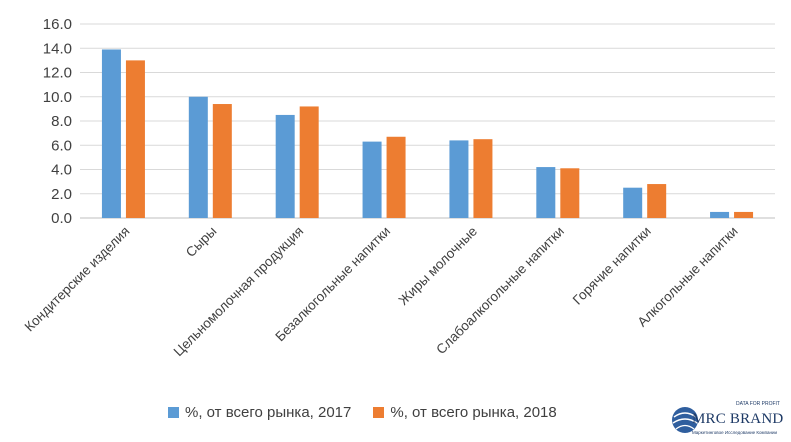 This screenshot has width=791, height=442. Describe the element at coordinates (738, 419) in the screenshot. I see `logo-text: MRC BRAND` at that location.